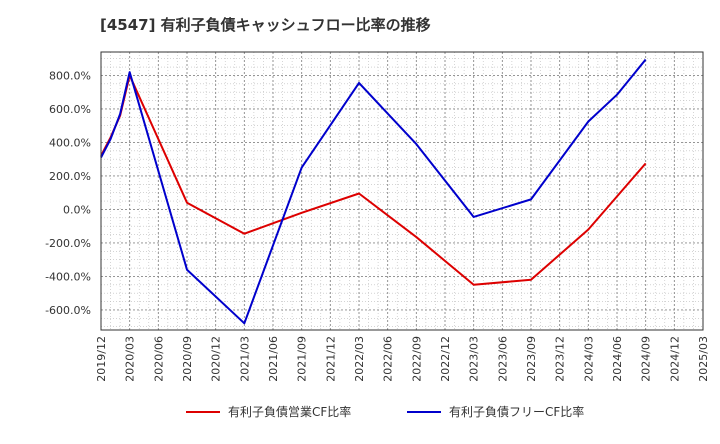 Image resolution: width=720 pixels, height=444 pixels. I want to click on legend-label-2: 有利子負債フリーCF比率, so click(516, 411).